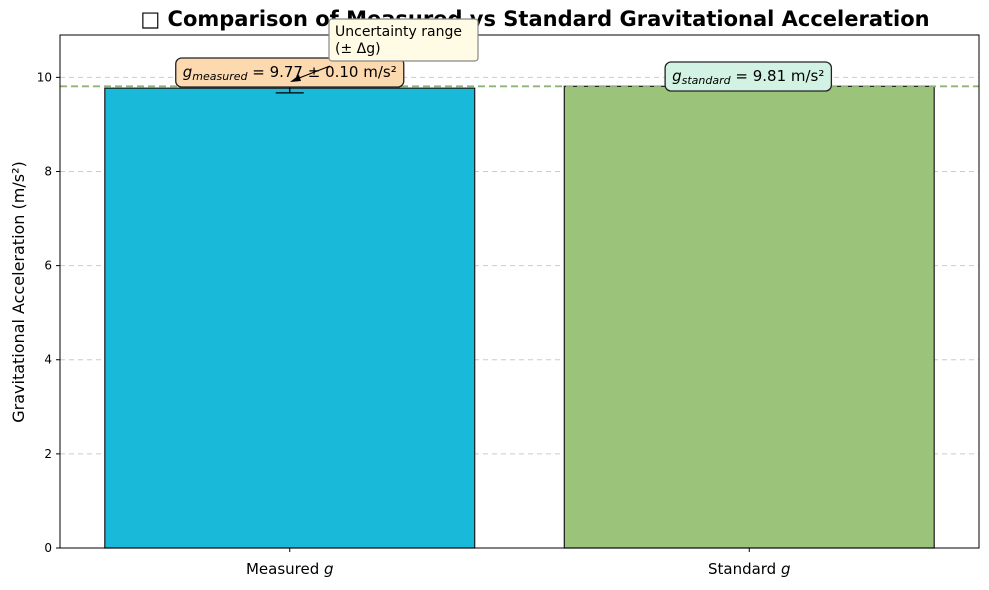  I want to click on y-tick-label-8: 8, so click(48, 171).